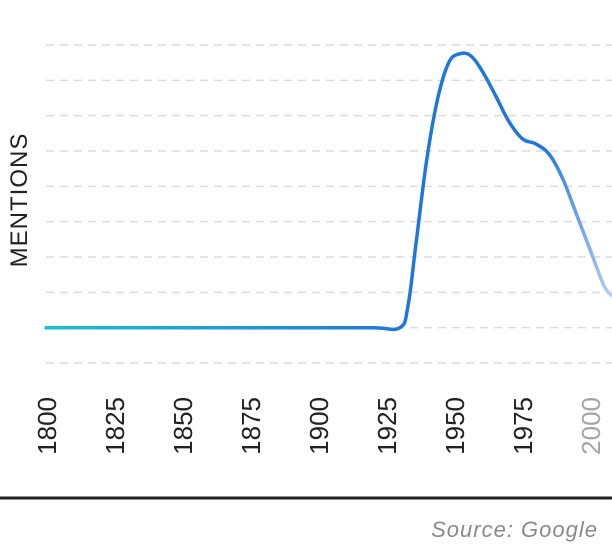  Describe the element at coordinates (523, 426) in the screenshot. I see `x-tick-label: 1975` at that location.